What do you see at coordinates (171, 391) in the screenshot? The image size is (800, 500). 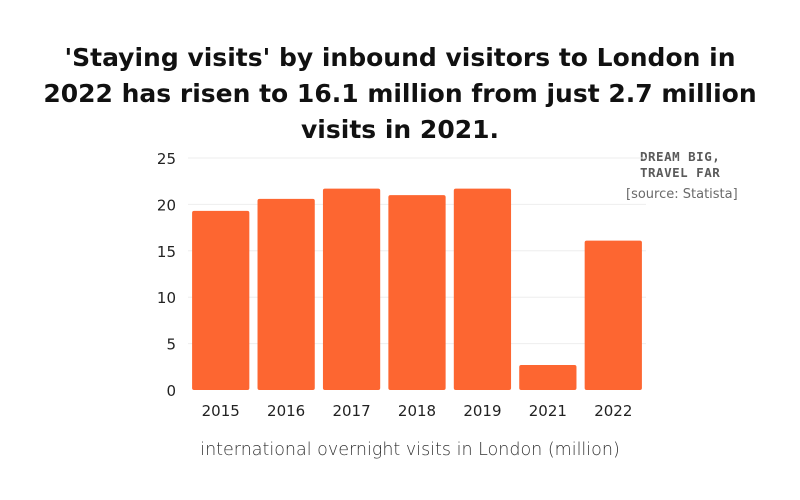 I see `y-tick-label: 0` at bounding box center [171, 391].